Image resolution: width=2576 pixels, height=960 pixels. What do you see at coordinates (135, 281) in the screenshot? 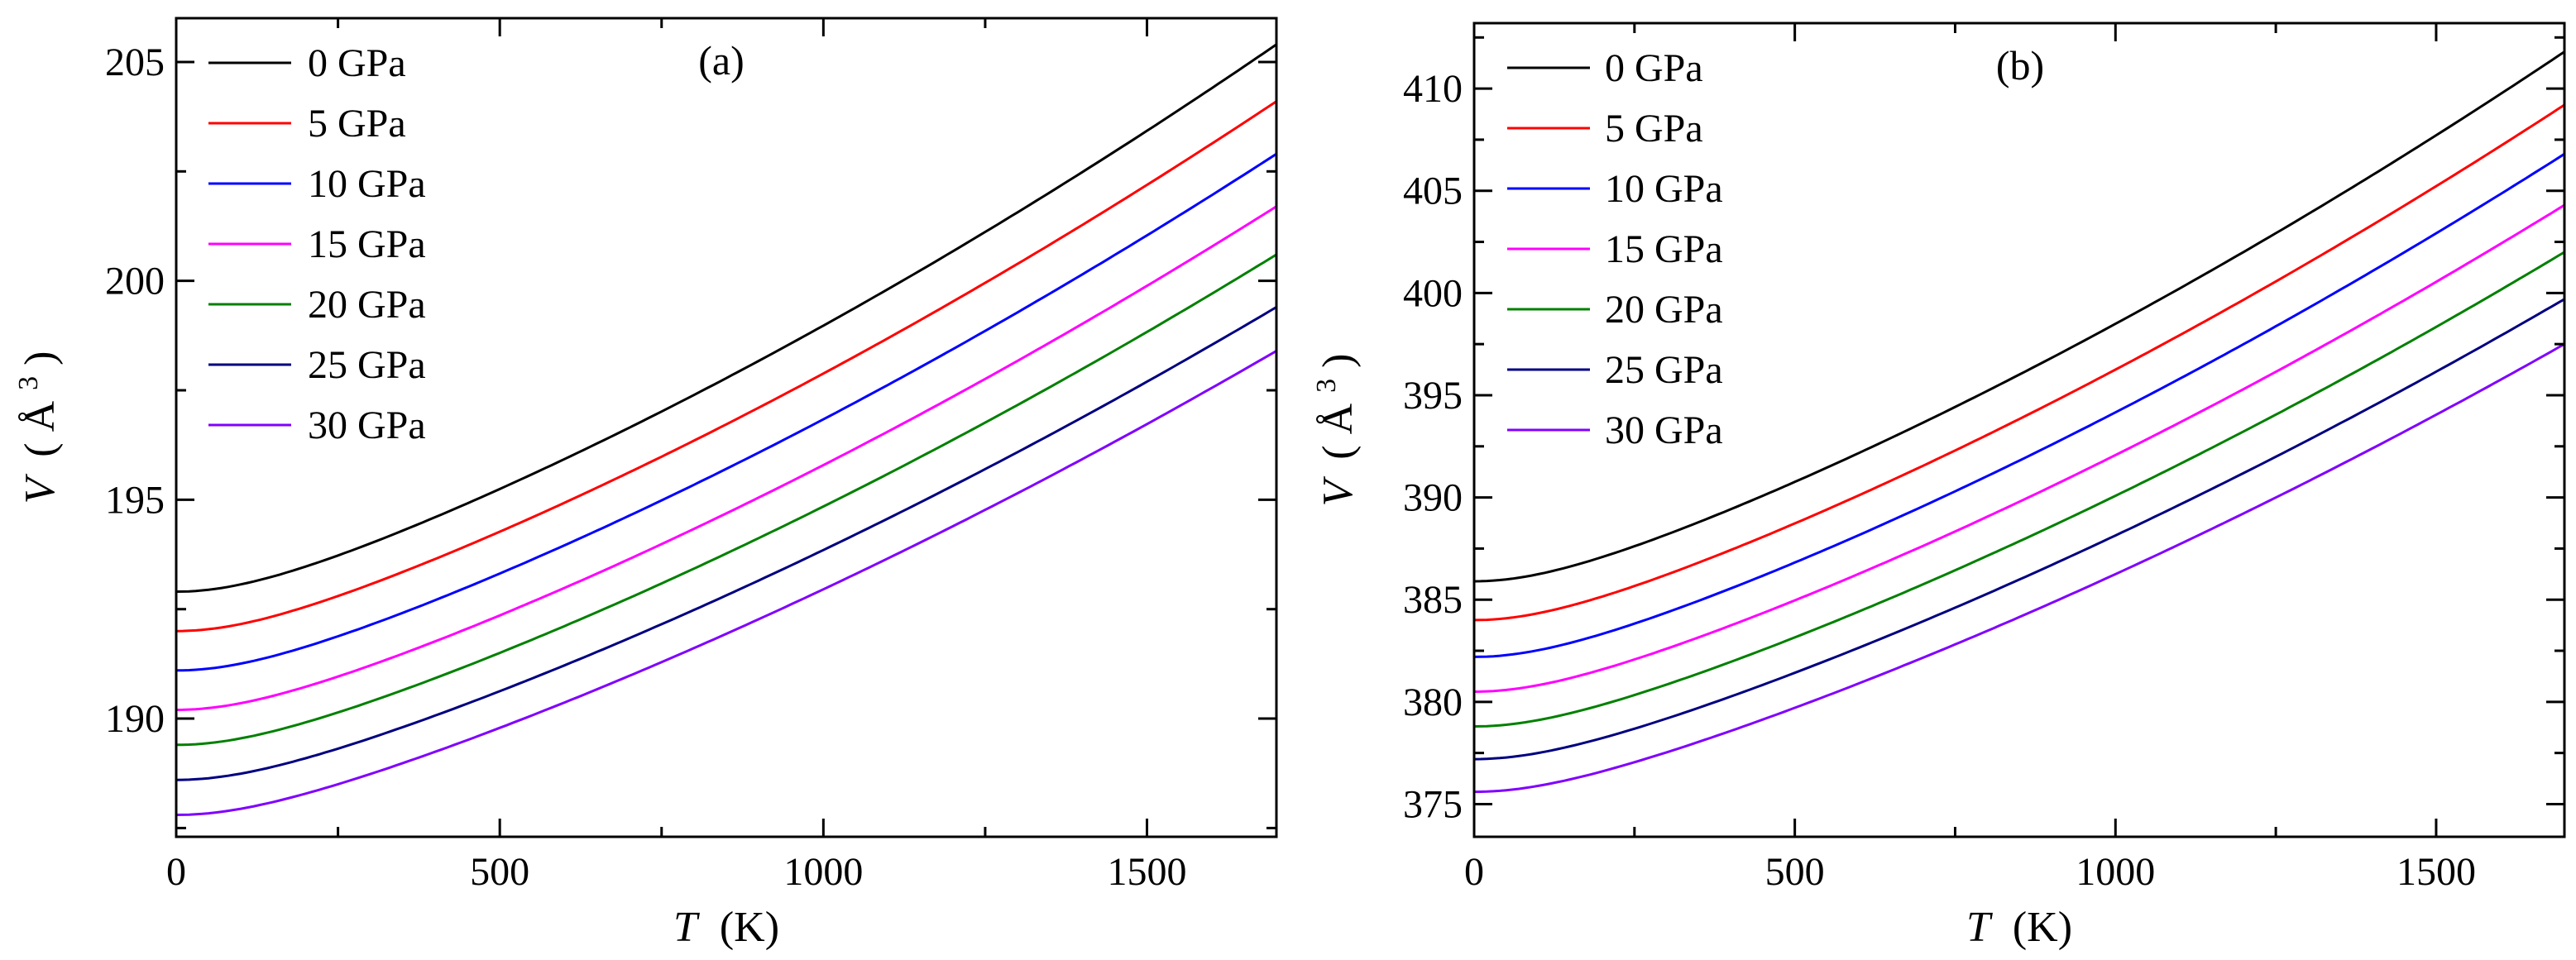
I see `panel-a-y-tick-label: 200` at bounding box center [135, 281].